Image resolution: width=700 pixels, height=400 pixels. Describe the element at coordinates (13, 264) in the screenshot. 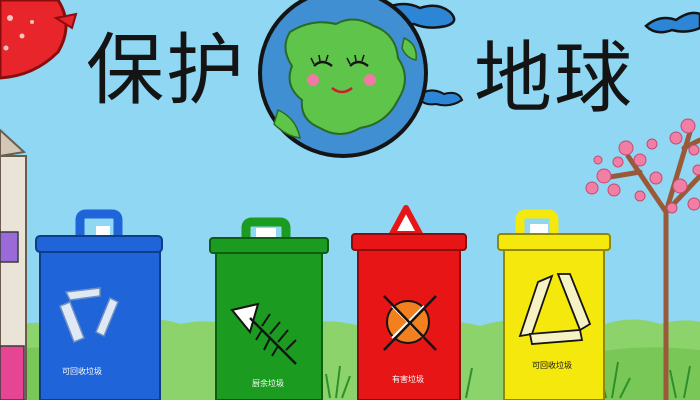

I see `house` at that location.